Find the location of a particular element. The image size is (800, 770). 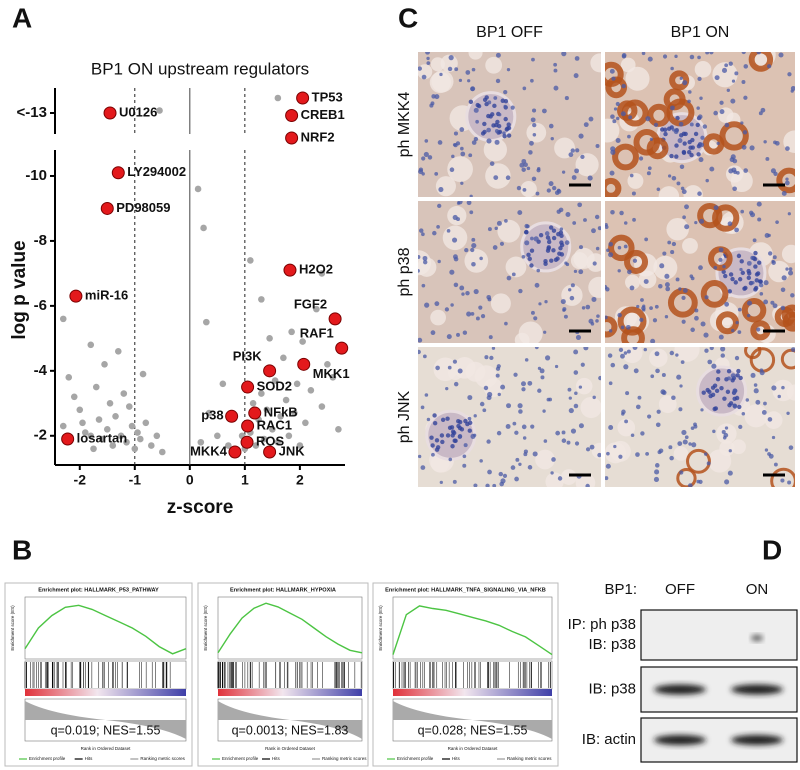

point-label: miR-16 is located at coordinates (106, 295).